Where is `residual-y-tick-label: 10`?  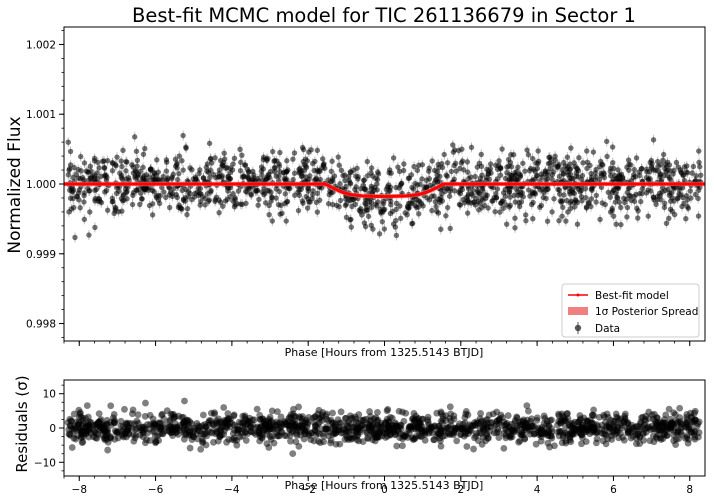 residual-y-tick-label: 10 is located at coordinates (49, 395).